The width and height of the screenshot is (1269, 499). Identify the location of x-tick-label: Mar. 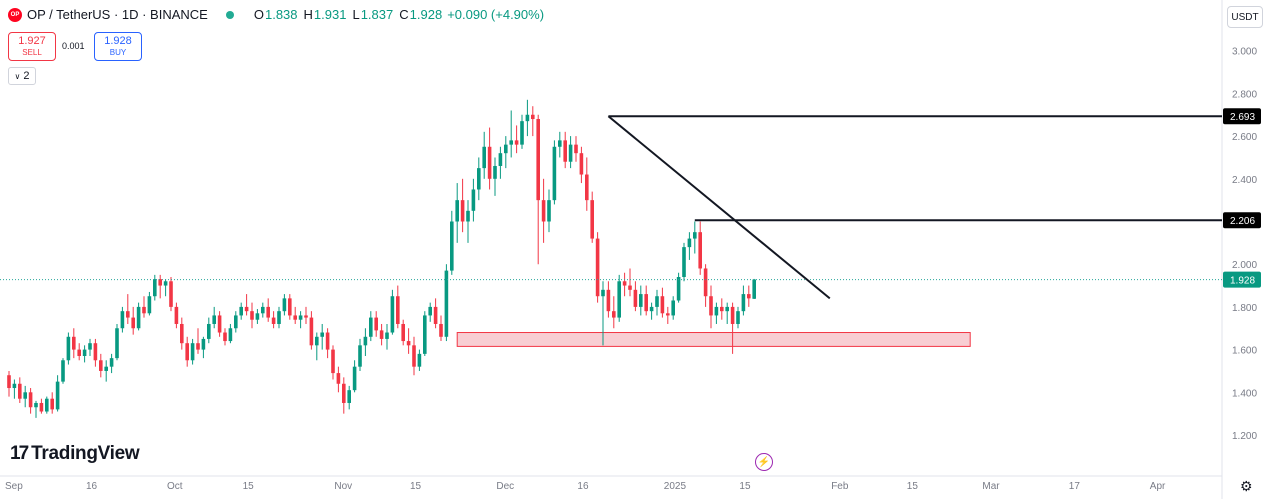
(991, 486).